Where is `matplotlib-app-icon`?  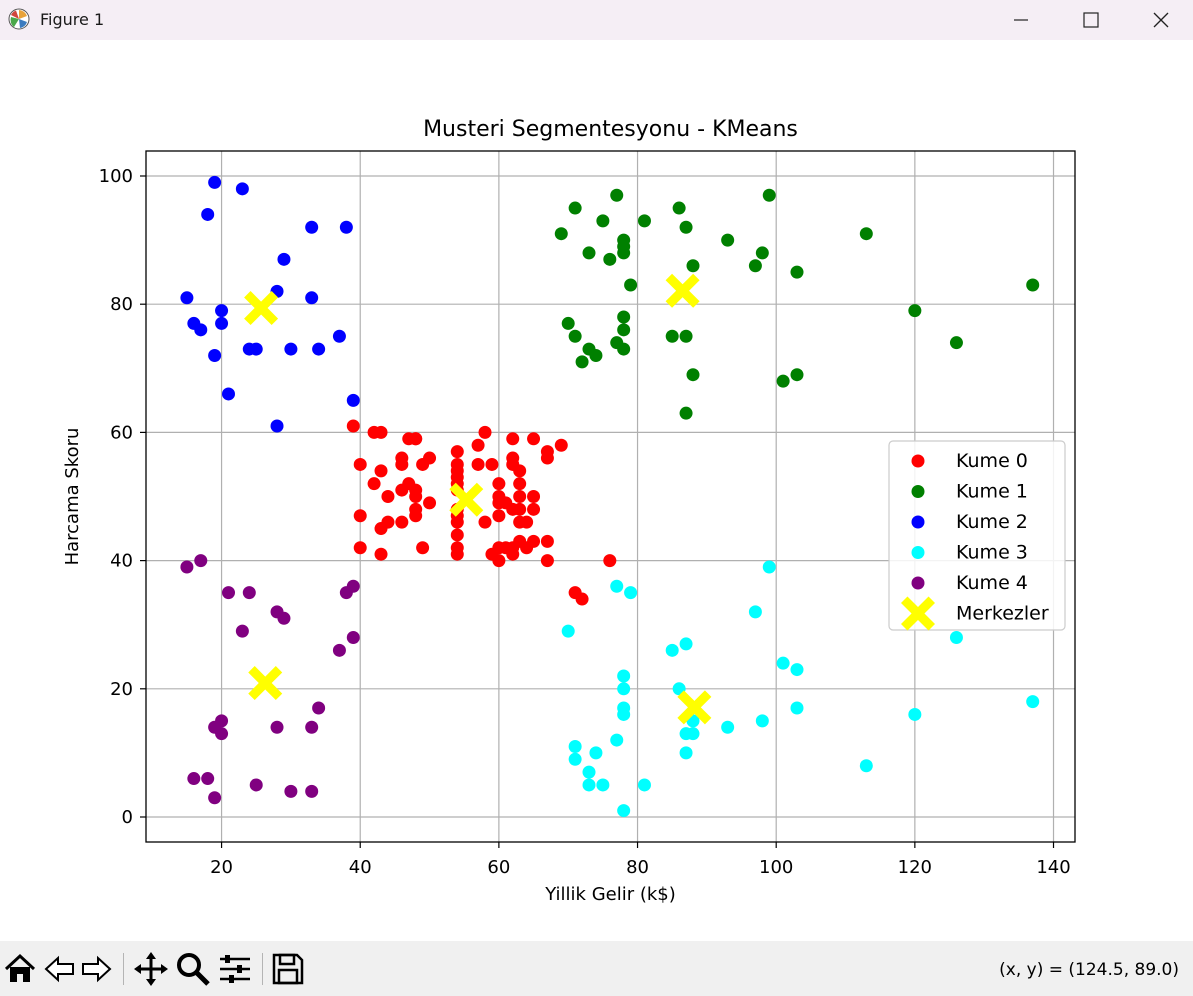 matplotlib-app-icon is located at coordinates (19, 19).